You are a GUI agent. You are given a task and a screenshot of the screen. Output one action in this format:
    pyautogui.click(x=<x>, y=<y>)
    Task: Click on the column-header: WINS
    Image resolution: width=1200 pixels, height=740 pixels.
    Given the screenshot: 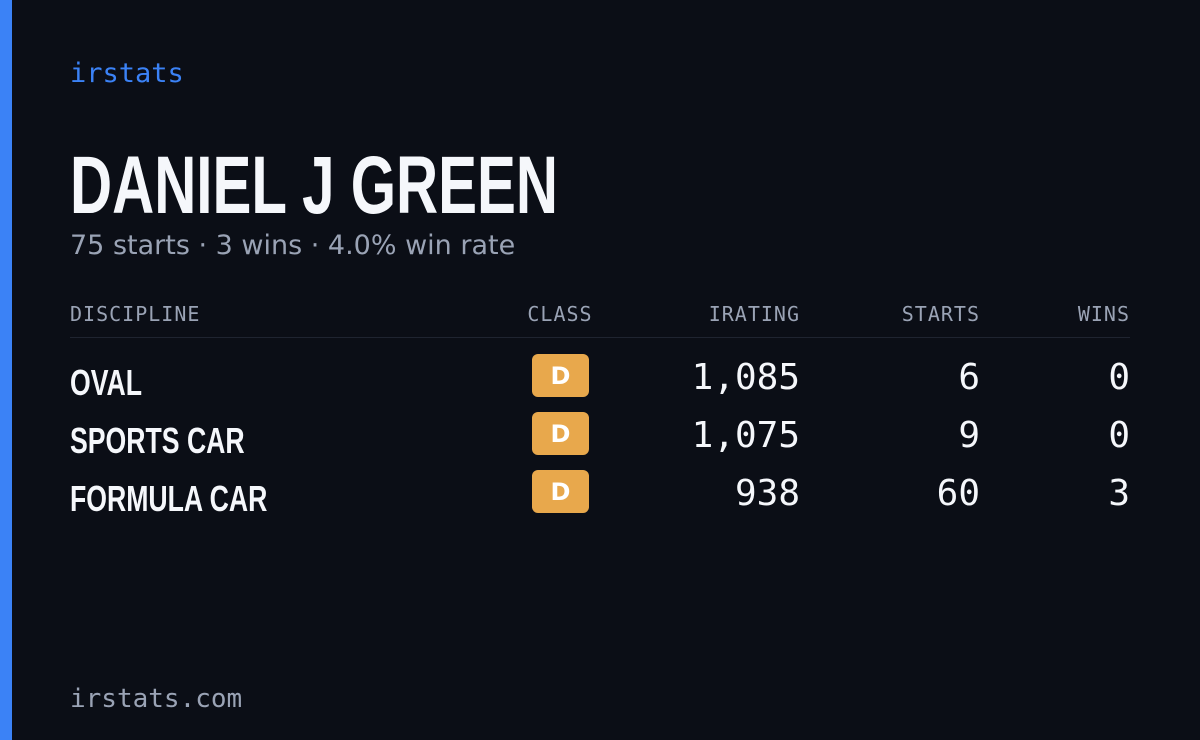 What is the action you would take?
    pyautogui.click(x=1104, y=314)
    